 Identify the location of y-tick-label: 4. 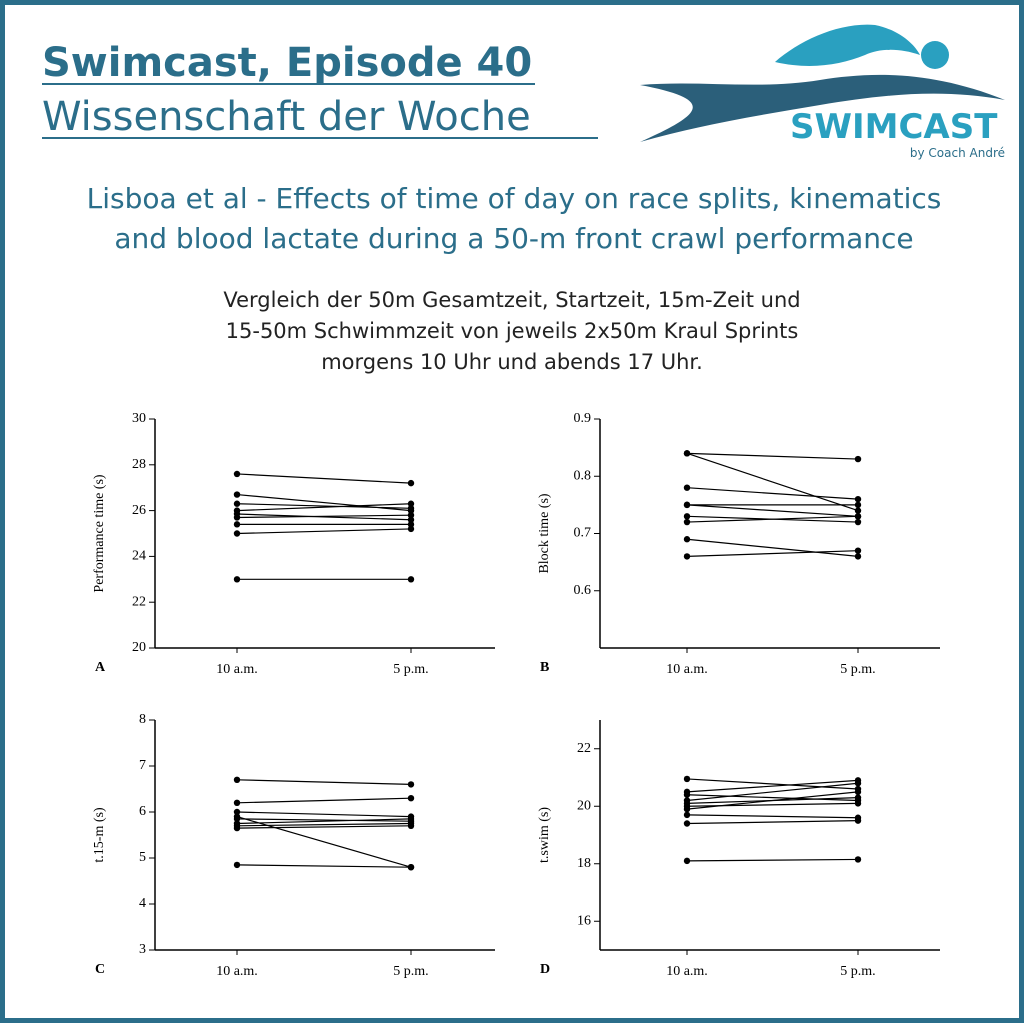
(142, 903).